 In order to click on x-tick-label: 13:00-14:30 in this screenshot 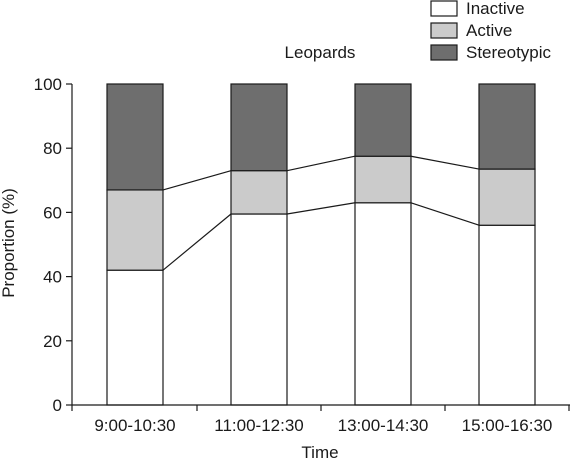, I will do `click(383, 425)`.